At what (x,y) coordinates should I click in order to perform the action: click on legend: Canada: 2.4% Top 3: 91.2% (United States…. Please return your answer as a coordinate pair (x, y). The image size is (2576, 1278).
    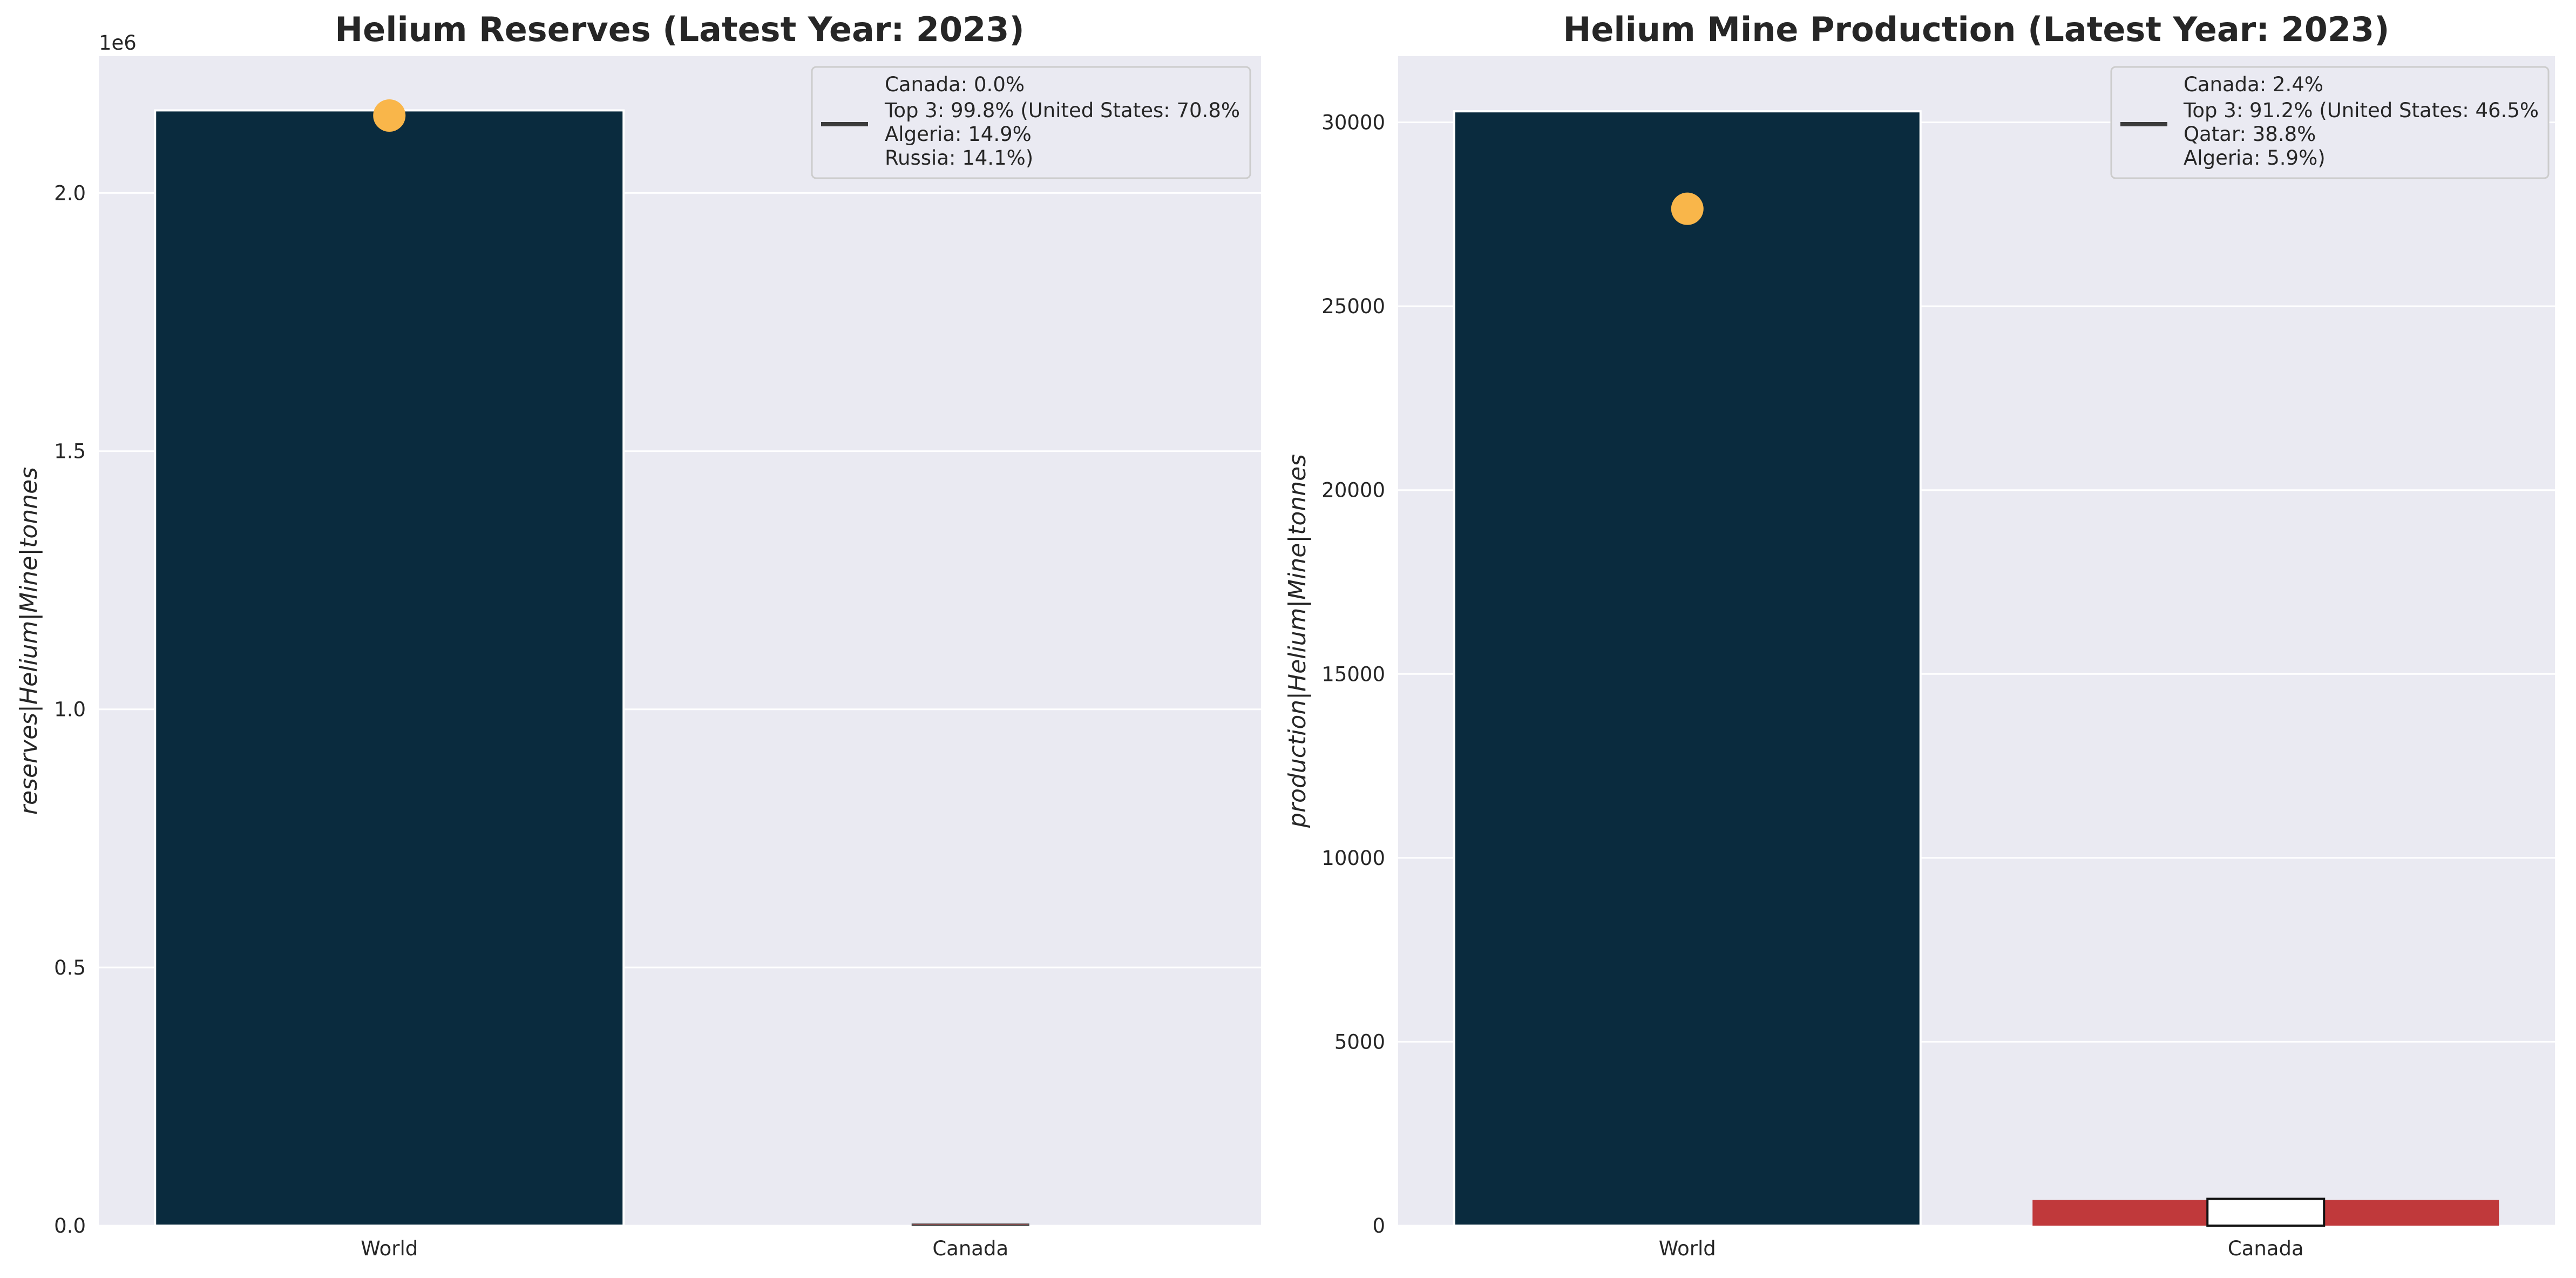
    Looking at the image, I should click on (2330, 122).